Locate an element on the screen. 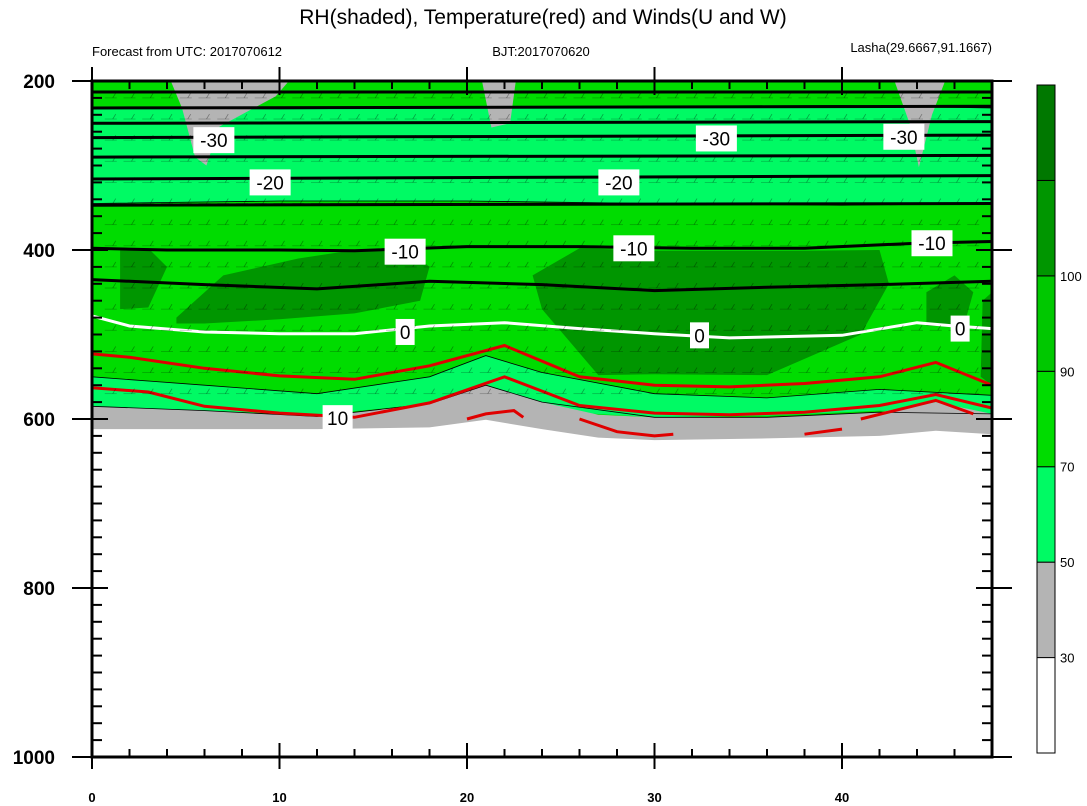 The image size is (1087, 806). temperature-label: 10 is located at coordinates (337, 419).